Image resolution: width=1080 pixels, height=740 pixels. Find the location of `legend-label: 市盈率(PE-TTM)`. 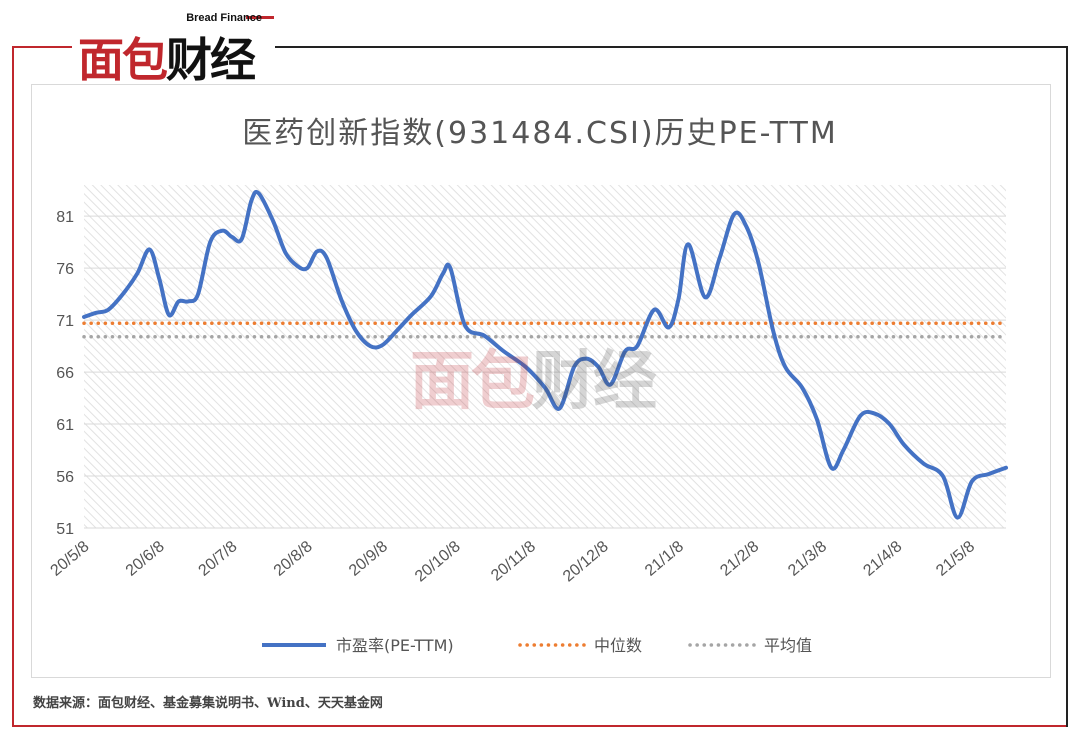

legend-label: 市盈率(PE-TTM) is located at coordinates (395, 645).